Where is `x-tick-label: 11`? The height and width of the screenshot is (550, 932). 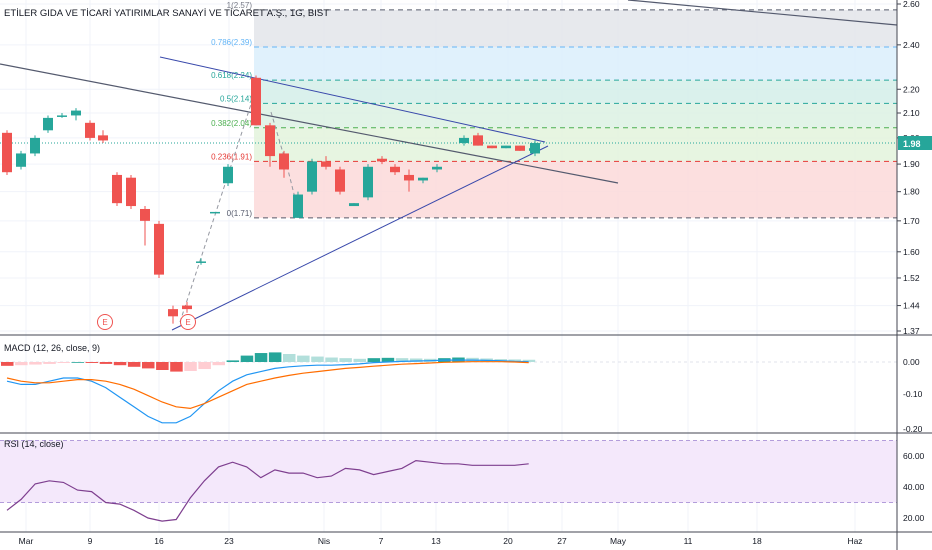 x-tick-label: 11 is located at coordinates (688, 541).